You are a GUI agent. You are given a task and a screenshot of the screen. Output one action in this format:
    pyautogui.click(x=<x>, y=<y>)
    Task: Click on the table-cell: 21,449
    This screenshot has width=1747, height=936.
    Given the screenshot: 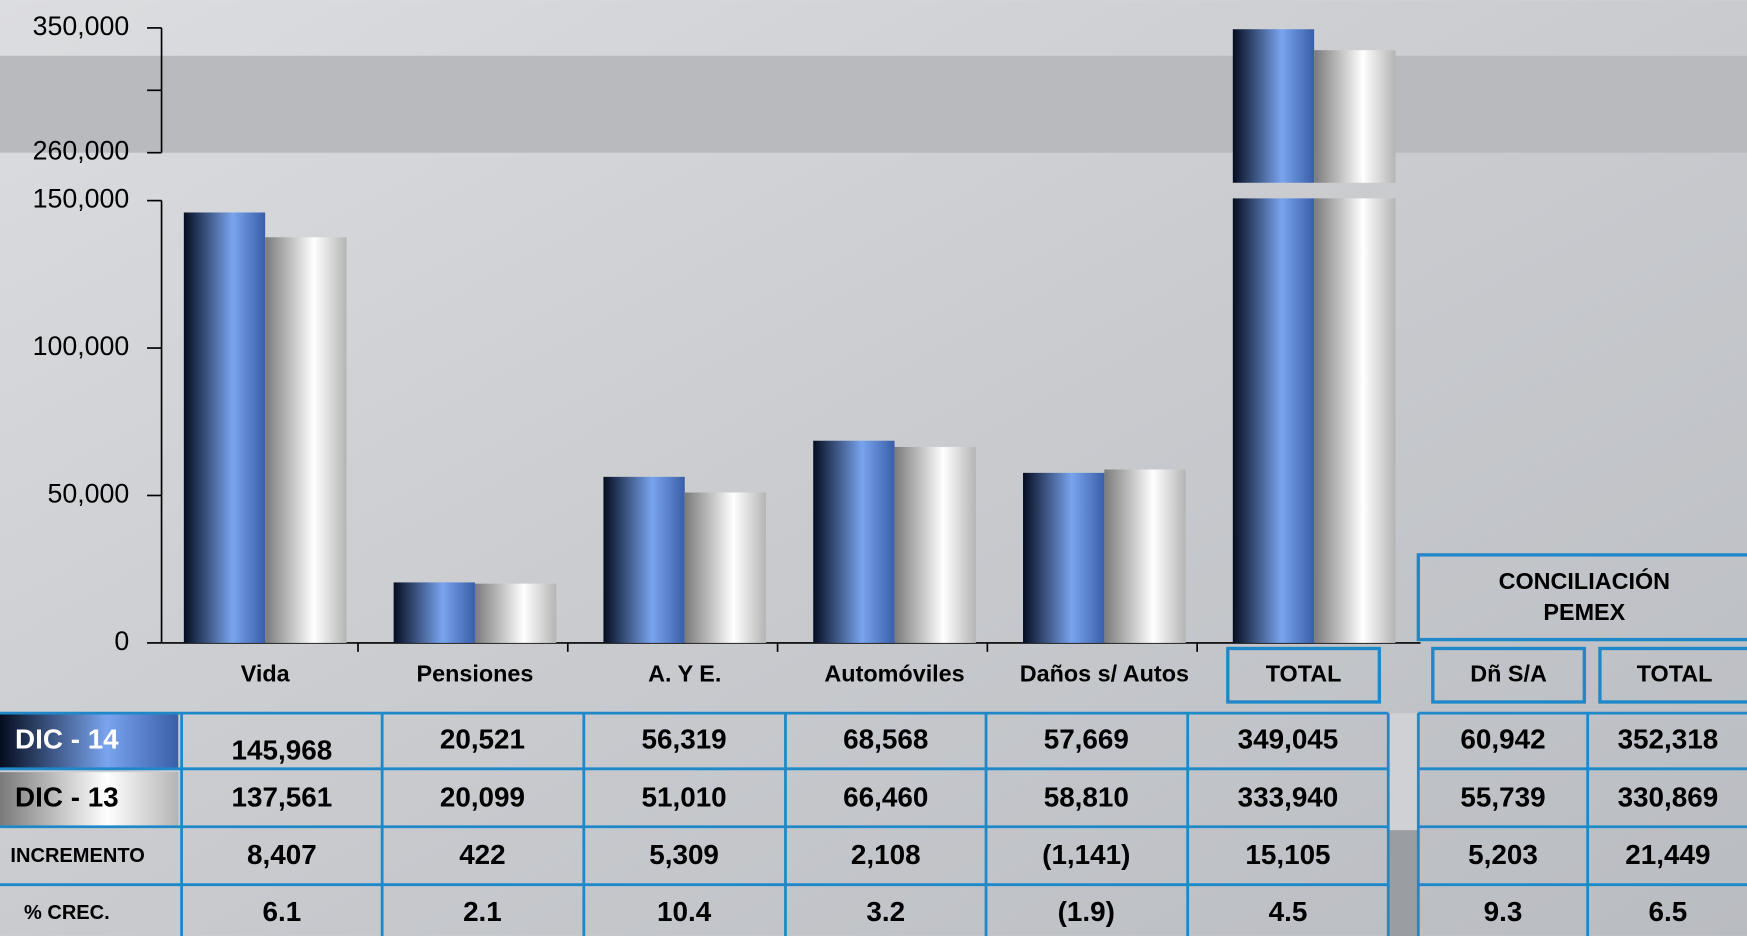 What is the action you would take?
    pyautogui.click(x=1667, y=854)
    